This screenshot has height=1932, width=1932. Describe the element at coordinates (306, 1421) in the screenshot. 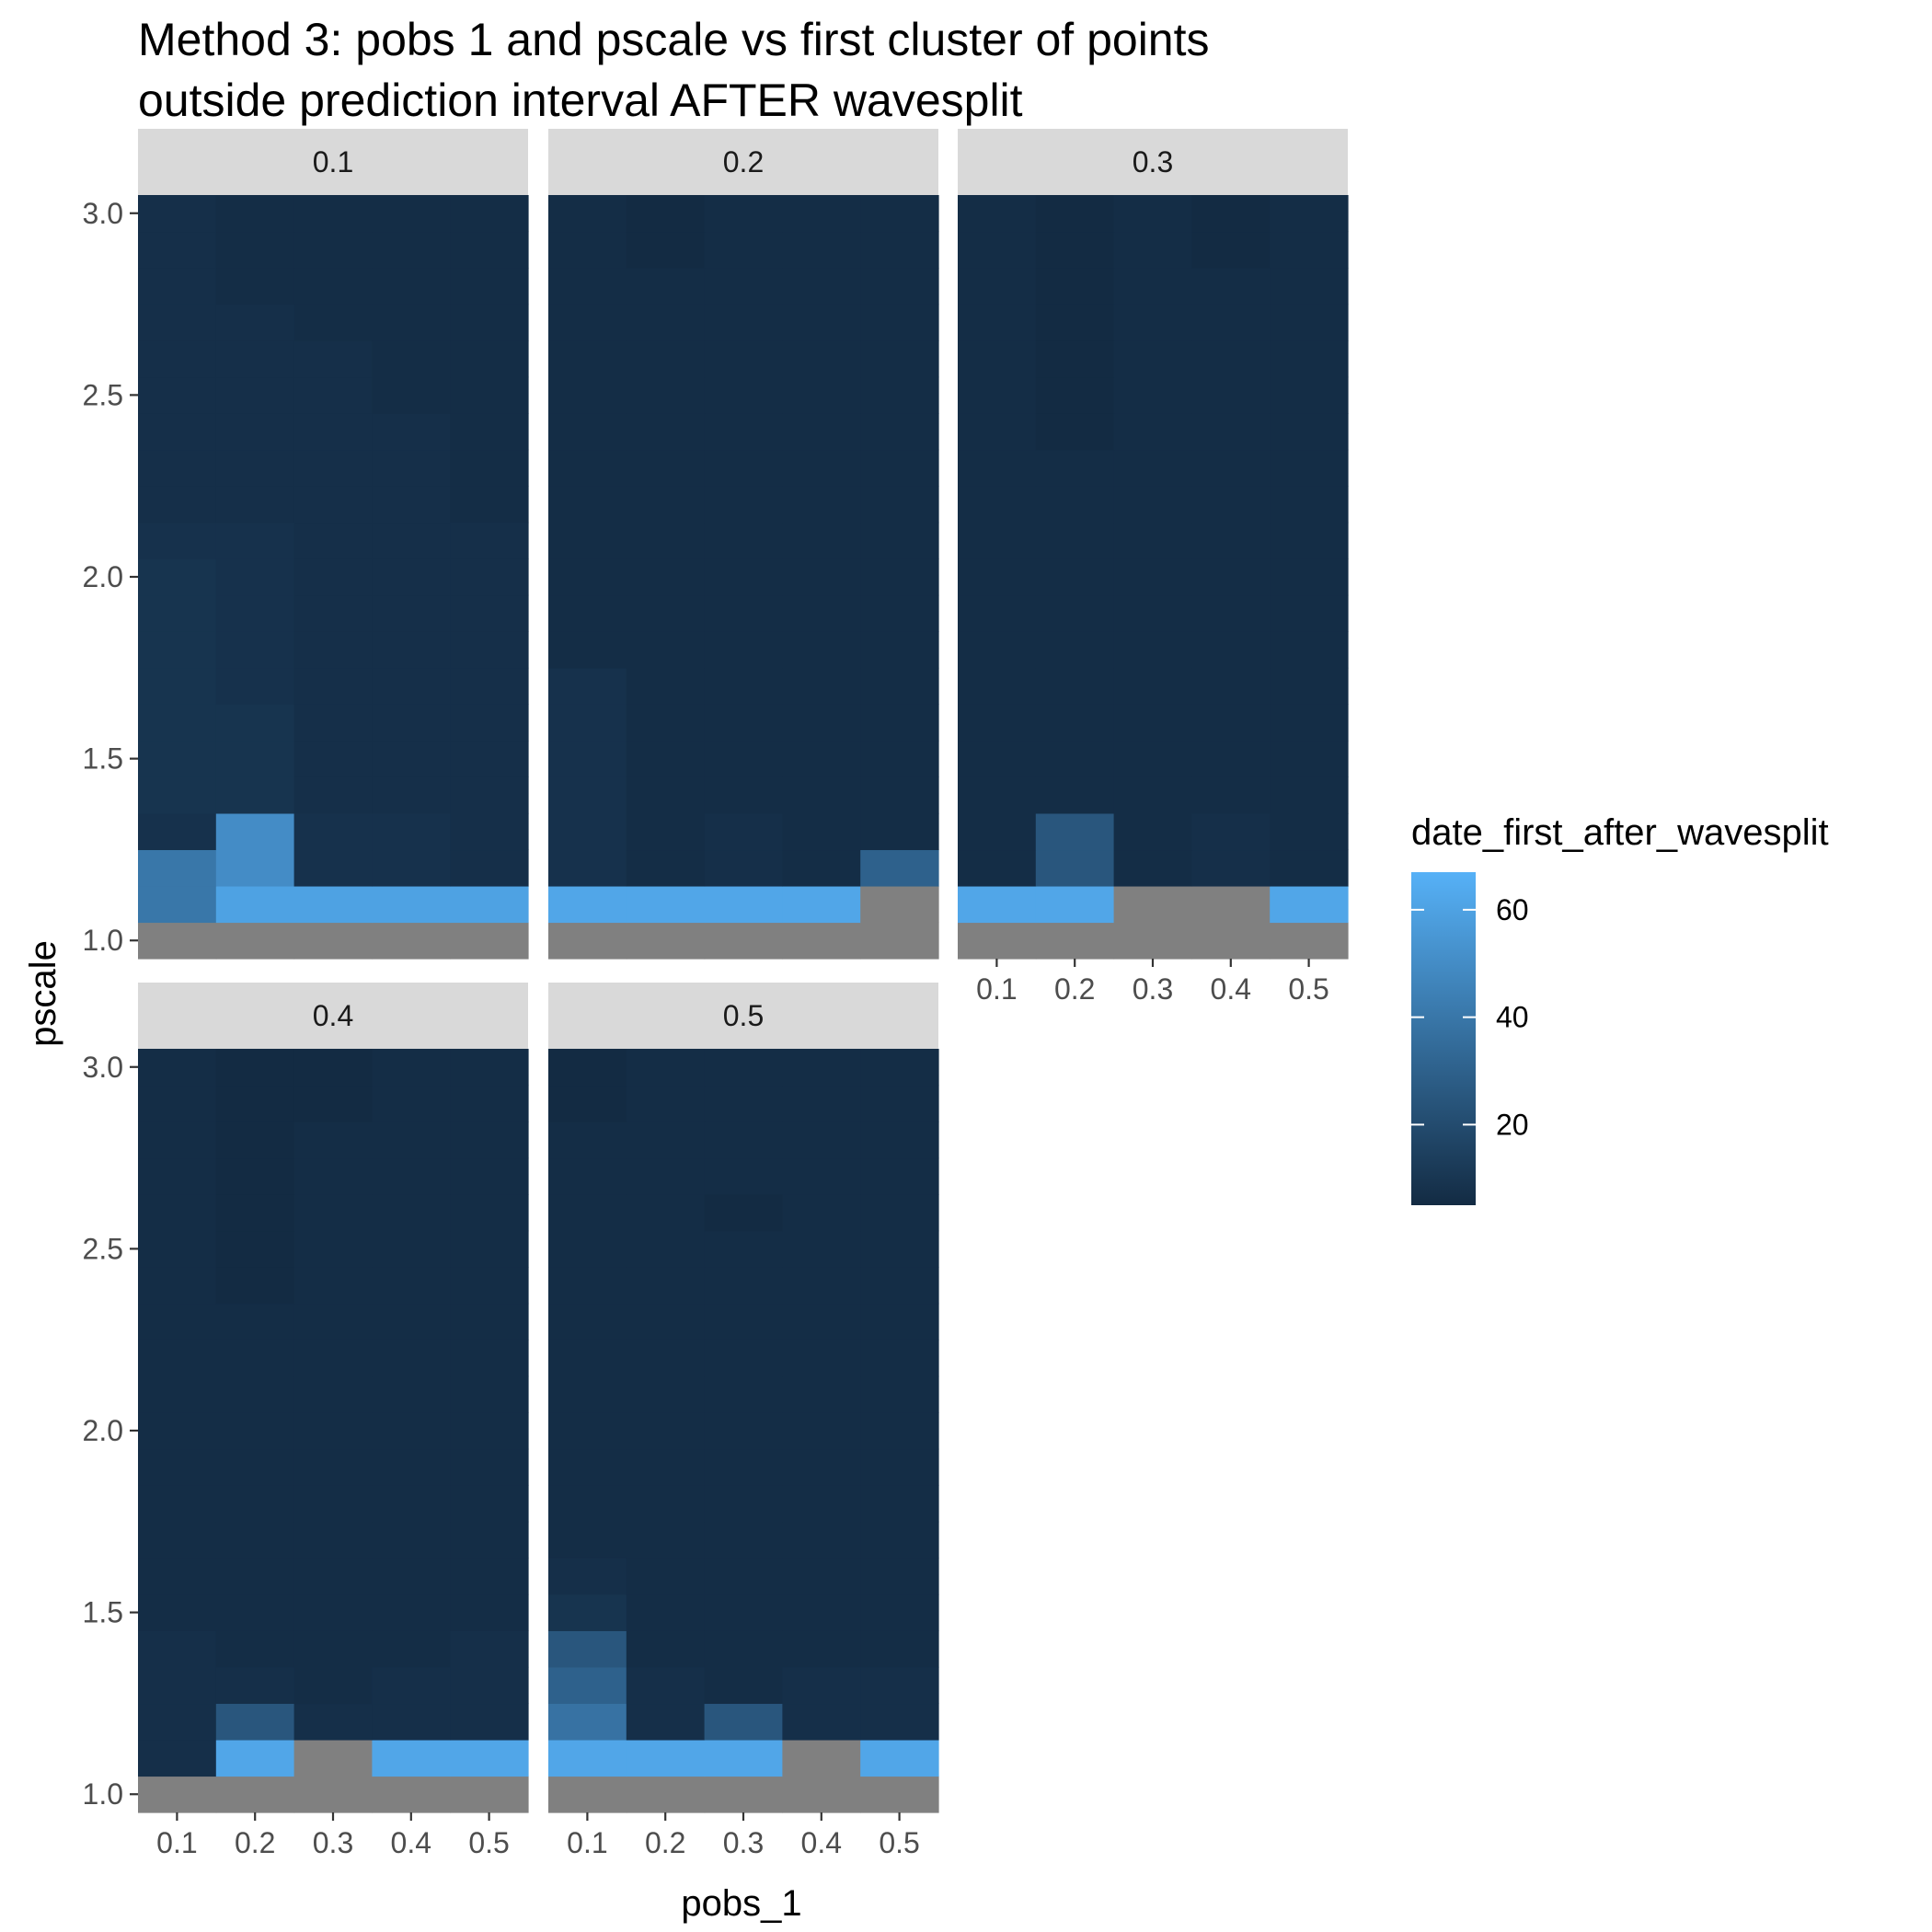

I see `facet-panel: 0.4 1.0 1.5 2.0 2.5 3.0 0.1 0.2 0.3 0.4 0.5` at that location.